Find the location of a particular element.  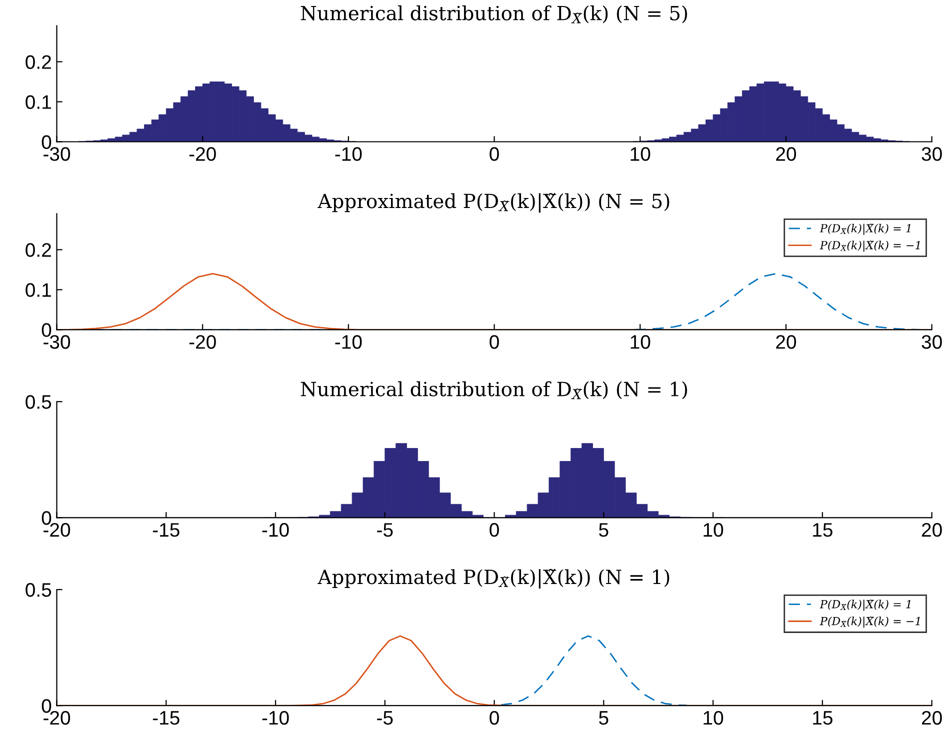

chart-title: Approximated P(D$_{X̃}$(k)|X̃(k)) (N = 5) is located at coordinates (494, 202).